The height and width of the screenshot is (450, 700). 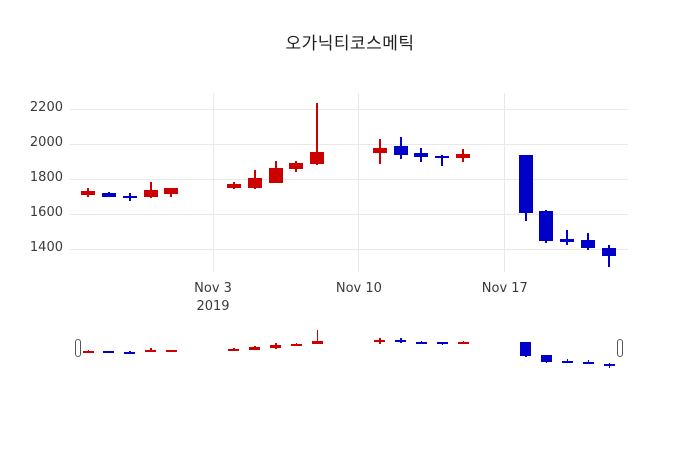 What do you see at coordinates (620, 348) in the screenshot?
I see `rangeslider-right-handle` at bounding box center [620, 348].